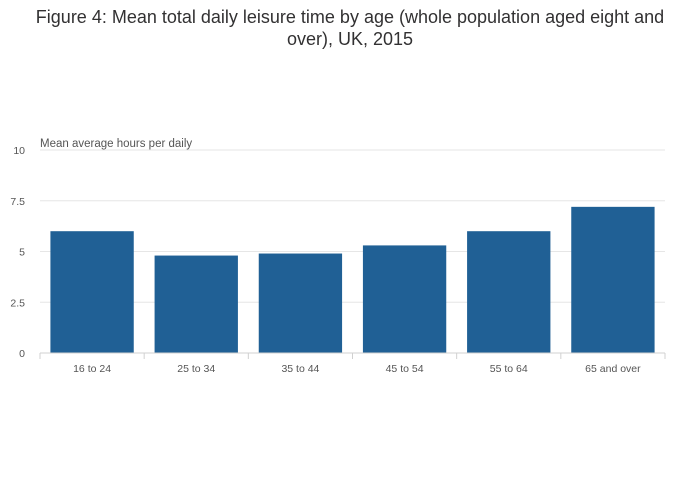  I want to click on y-tick-label: 0, so click(22, 354).